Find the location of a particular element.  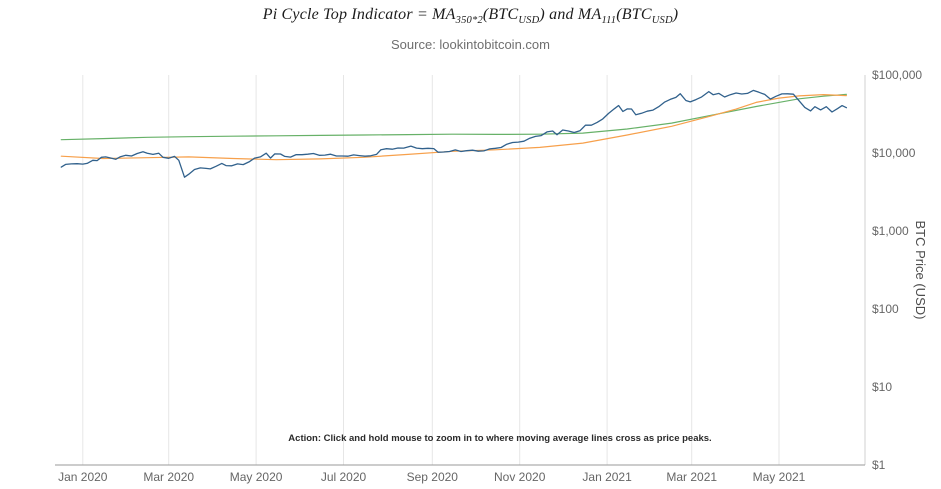

y-tick-label: $1 is located at coordinates (879, 465).